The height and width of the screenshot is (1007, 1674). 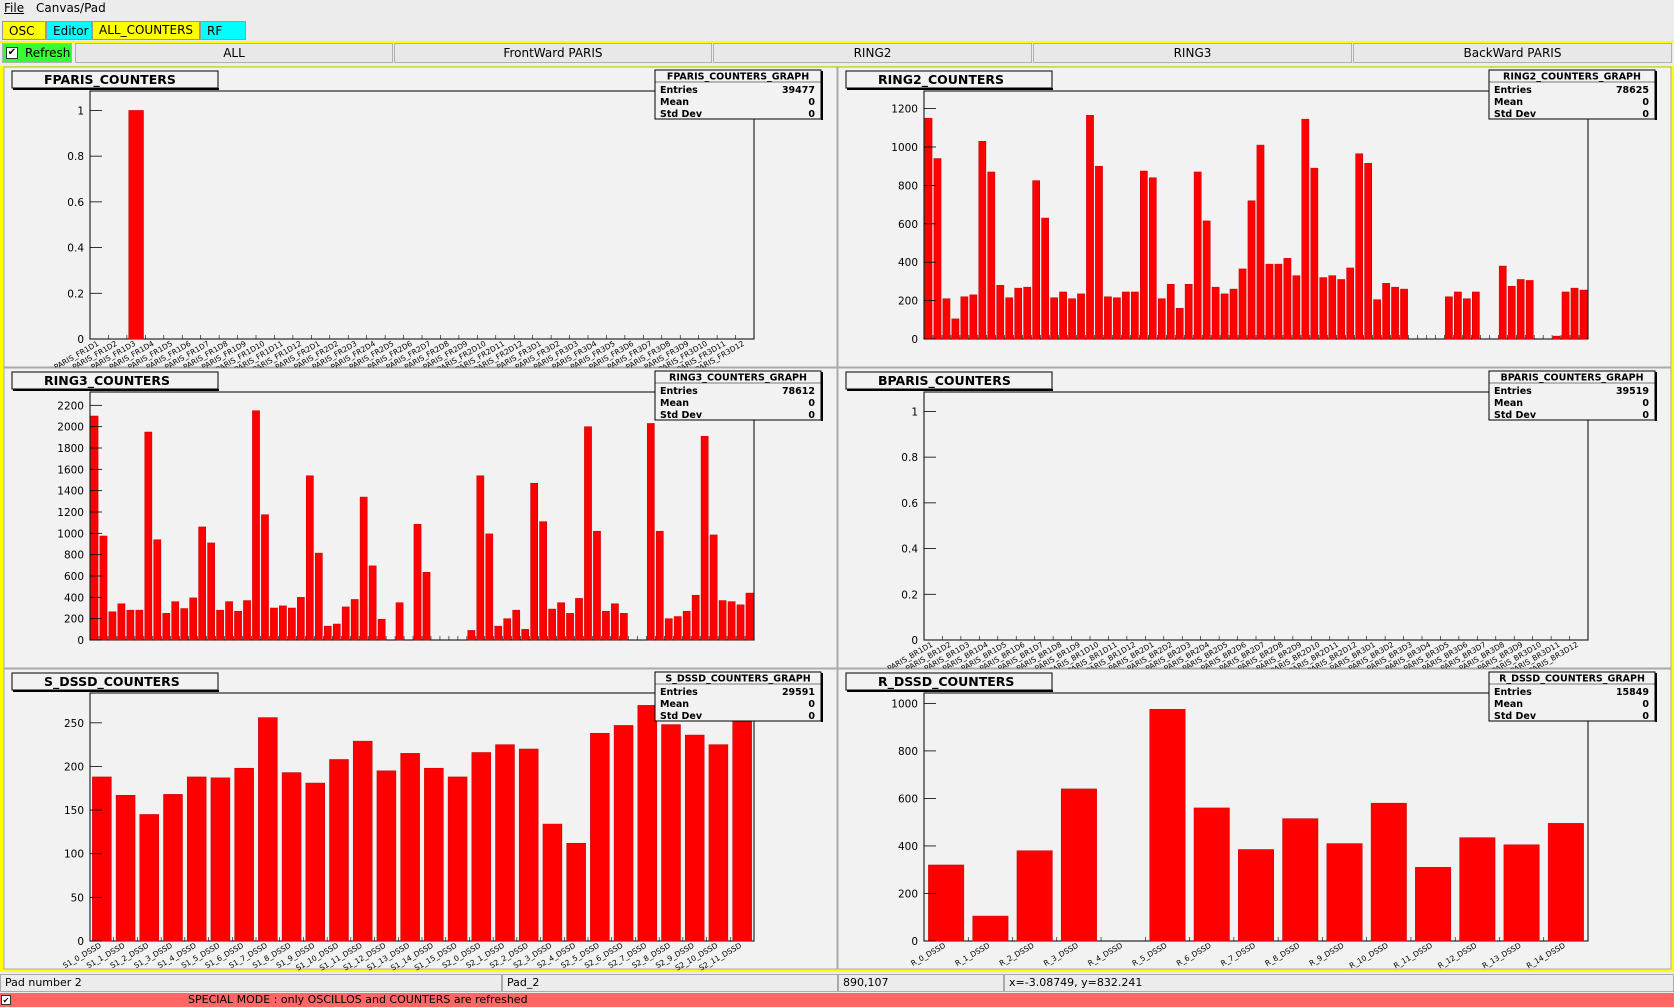 What do you see at coordinates (944, 381) in the screenshot?
I see `pad-title: BPARIS_COUNTERS` at bounding box center [944, 381].